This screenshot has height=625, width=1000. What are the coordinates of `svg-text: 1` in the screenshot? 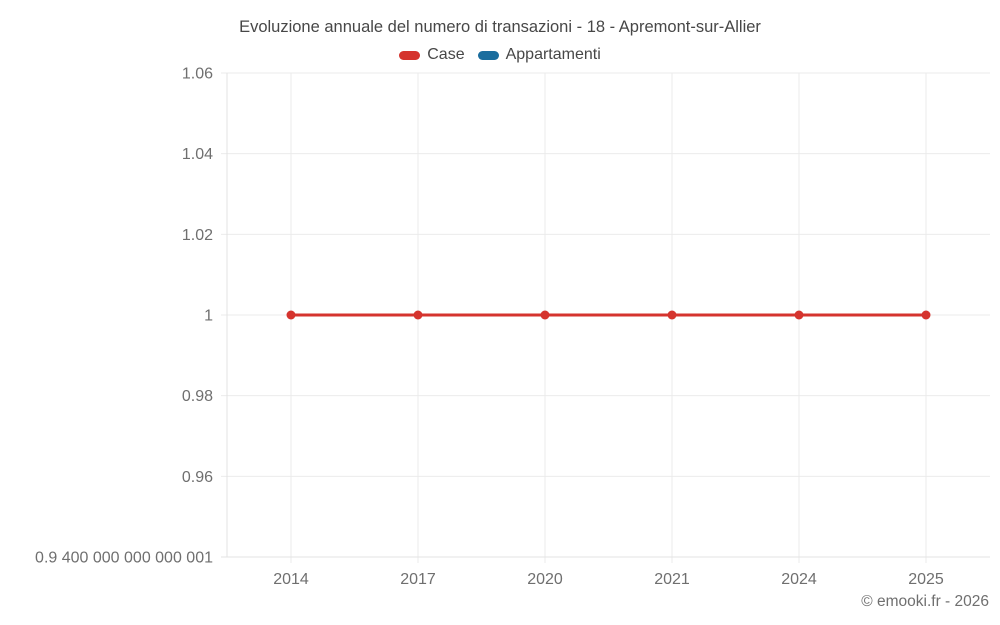 It's located at (208, 316).